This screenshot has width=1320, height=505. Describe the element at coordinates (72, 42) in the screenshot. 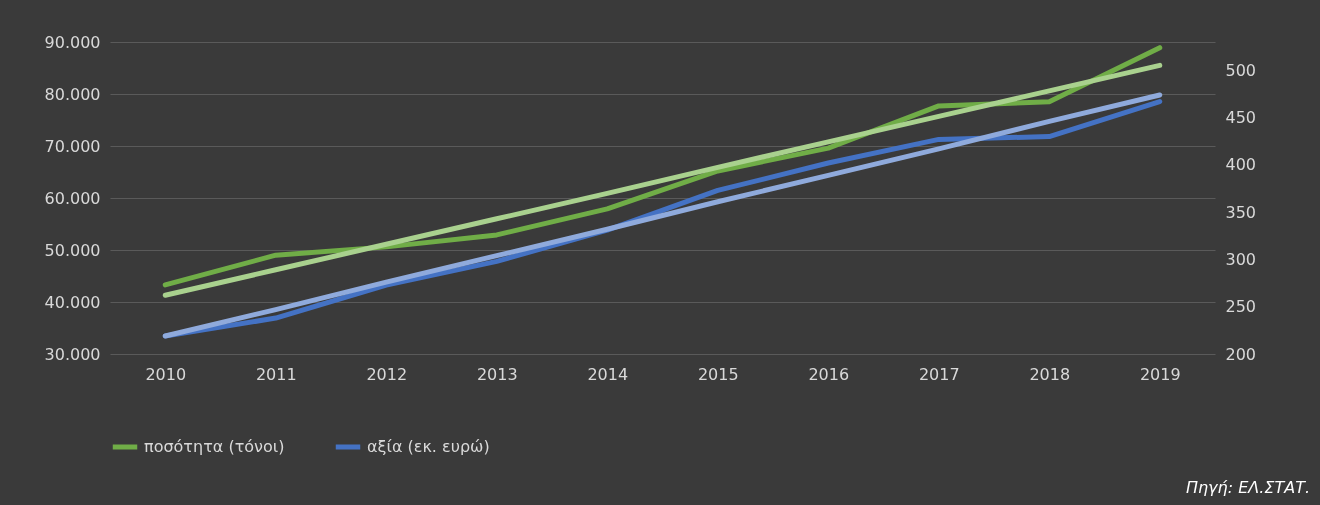

I see `y-tick-label: 90.000` at that location.